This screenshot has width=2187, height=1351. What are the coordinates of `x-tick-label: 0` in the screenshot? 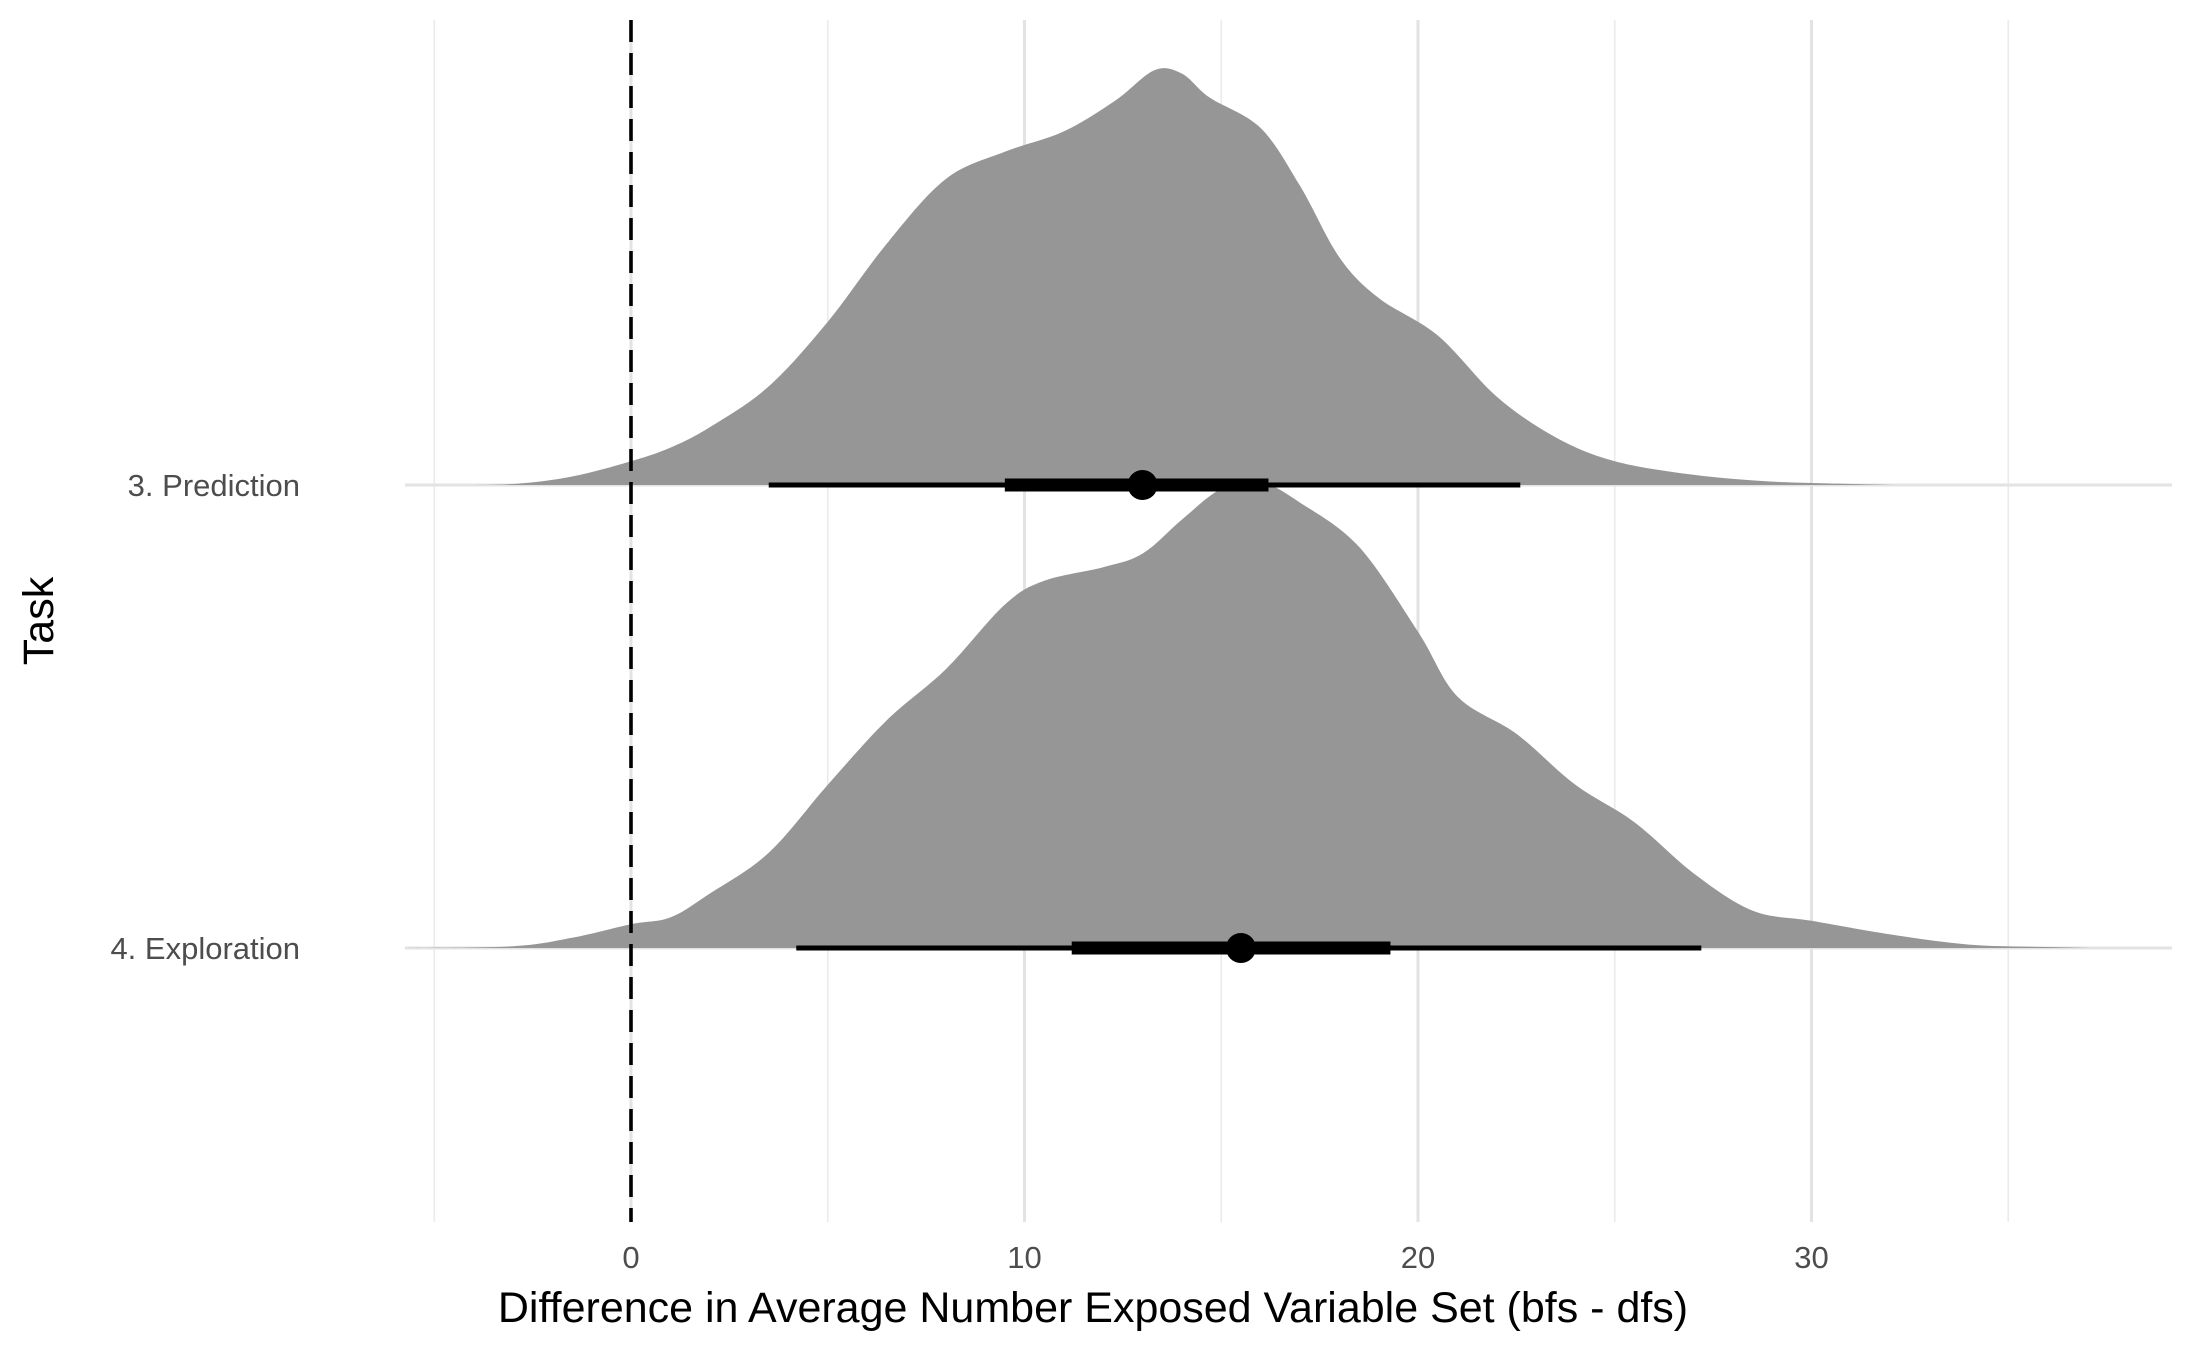 It's located at (630, 1257).